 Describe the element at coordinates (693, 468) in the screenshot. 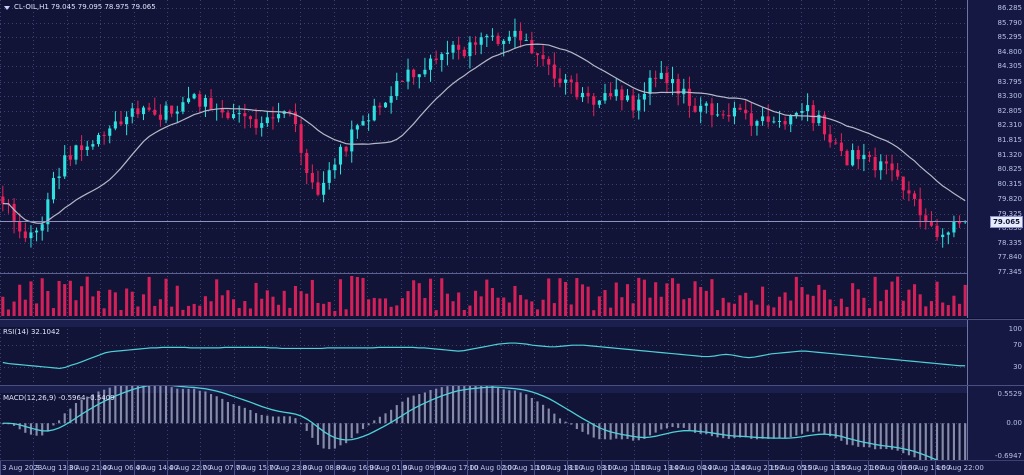

I see `time-axis-label: 14 Aug 04:00` at that location.